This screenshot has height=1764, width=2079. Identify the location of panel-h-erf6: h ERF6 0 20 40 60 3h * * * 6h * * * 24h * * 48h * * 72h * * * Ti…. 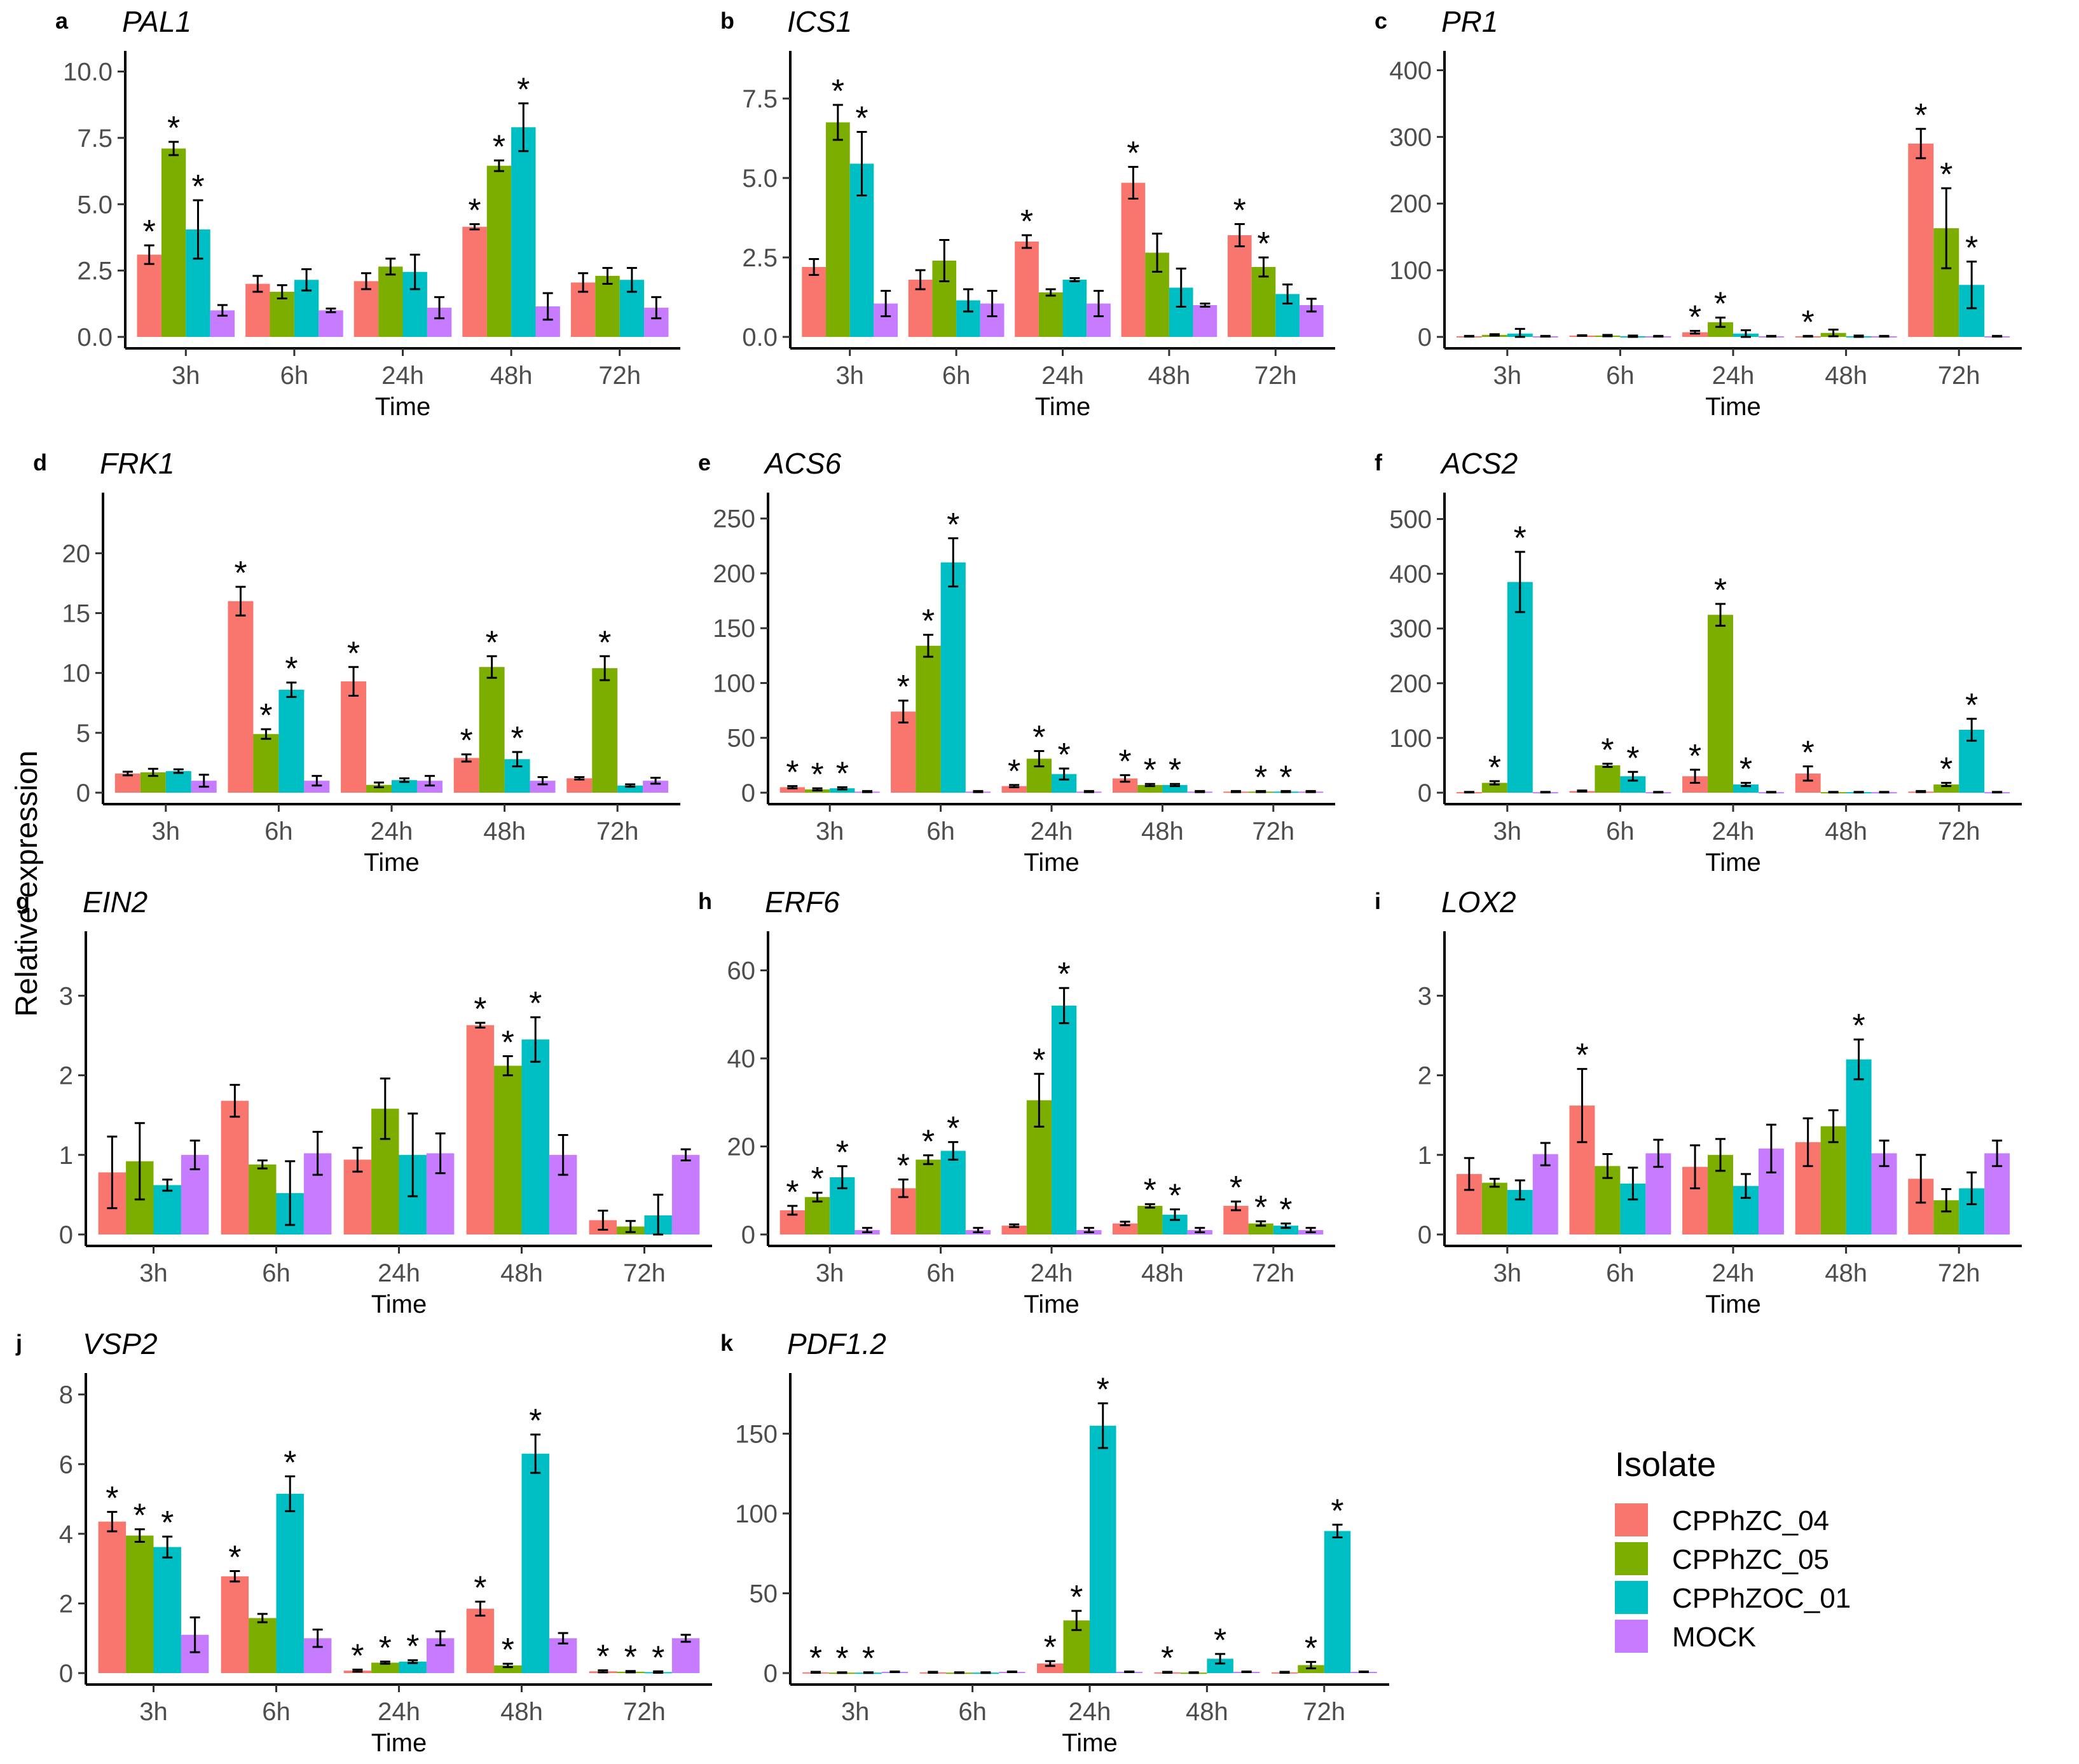
(1016, 1101).